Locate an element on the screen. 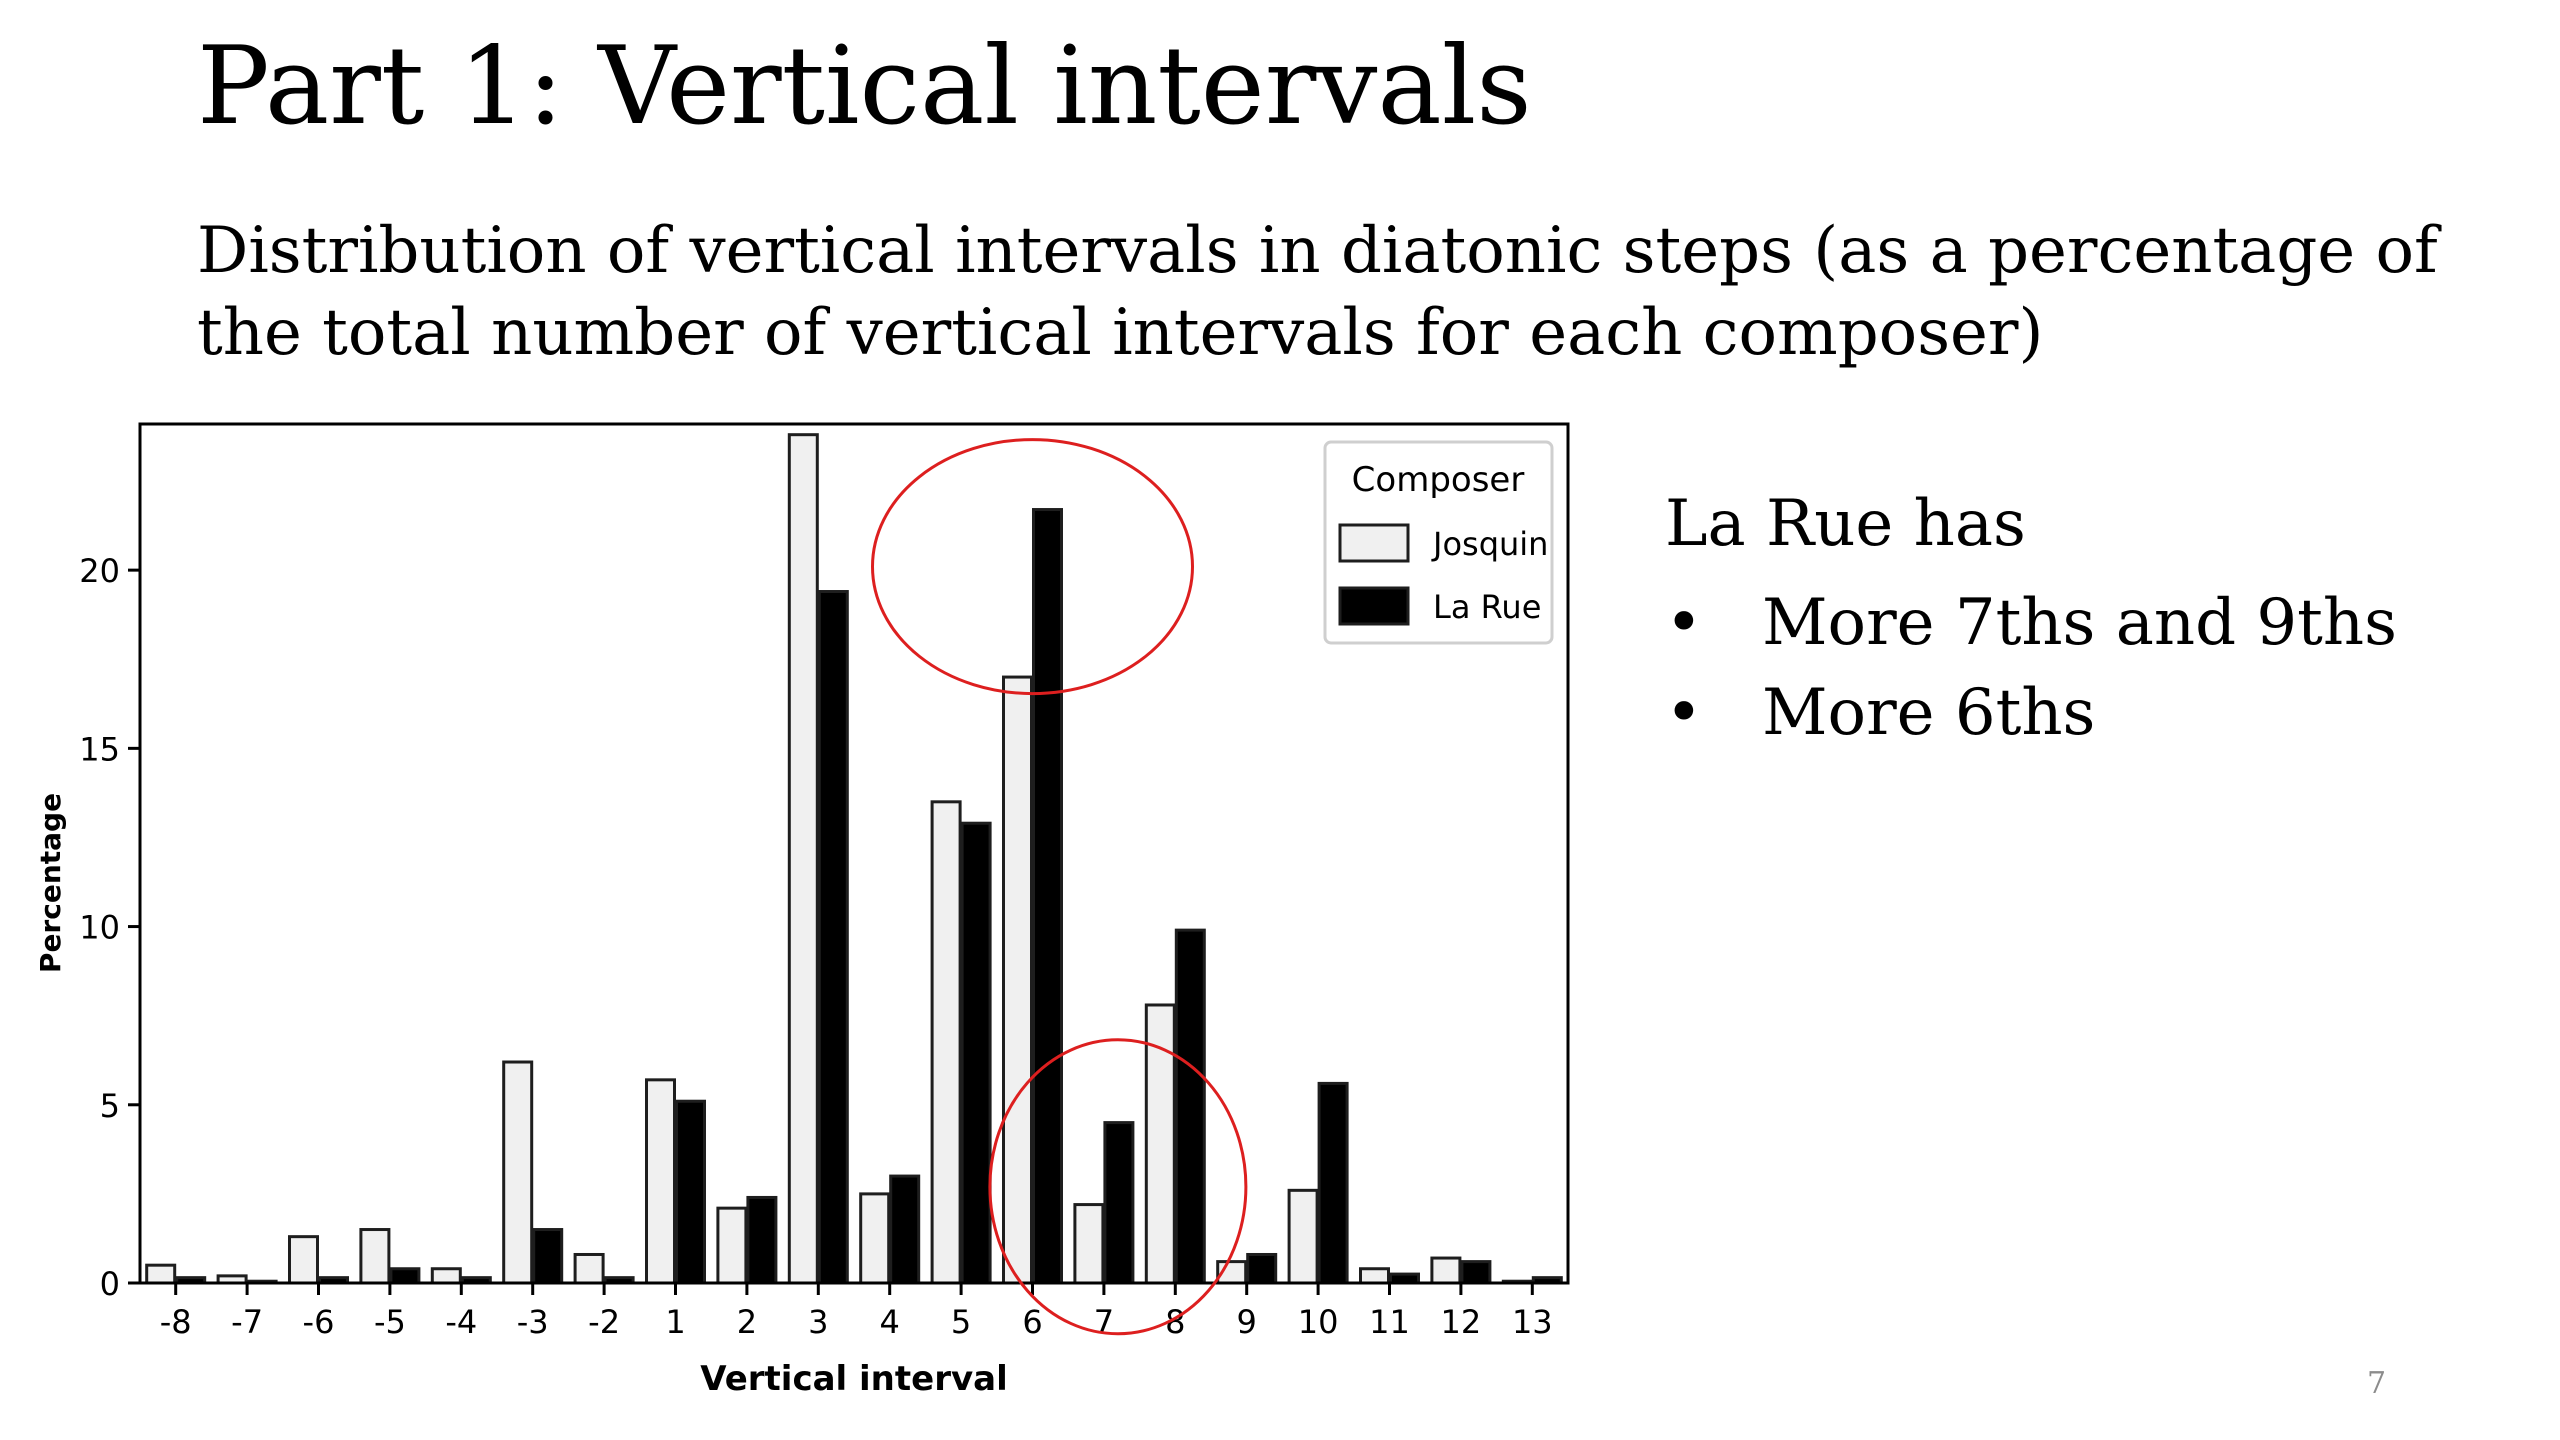 The height and width of the screenshot is (1440, 2560). x-axis-ticks: -8 -7 -6 -5 -4 -3 -2 1 2 3 4 5 6 7 8 9 10 11 12 13 is located at coordinates (856, 1312).